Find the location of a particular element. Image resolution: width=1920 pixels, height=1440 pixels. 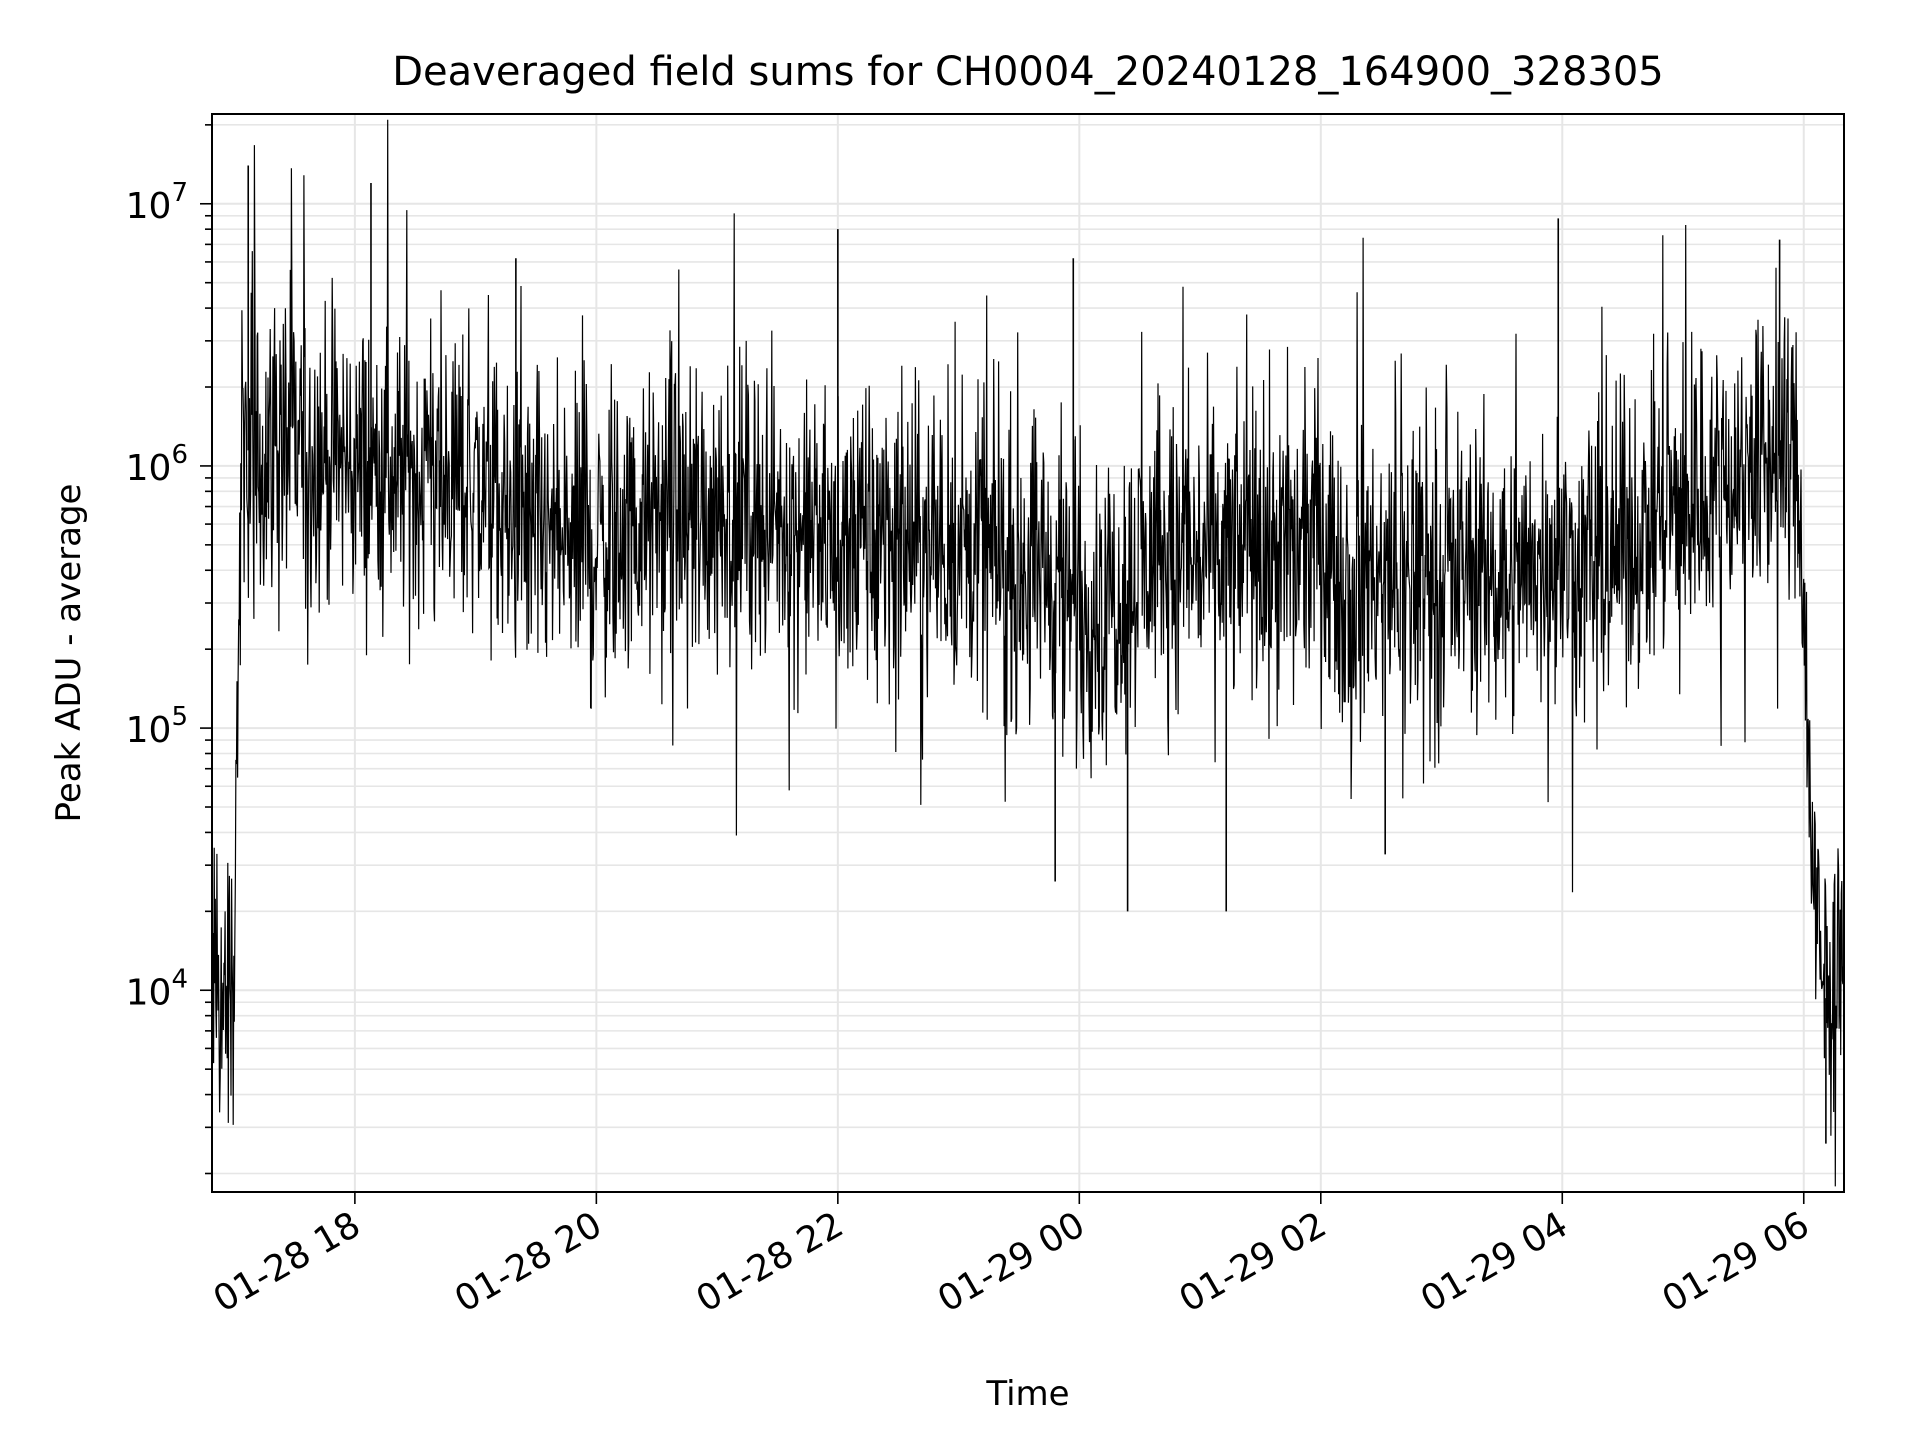

x-axis-label: Time is located at coordinates (1027, 1394).